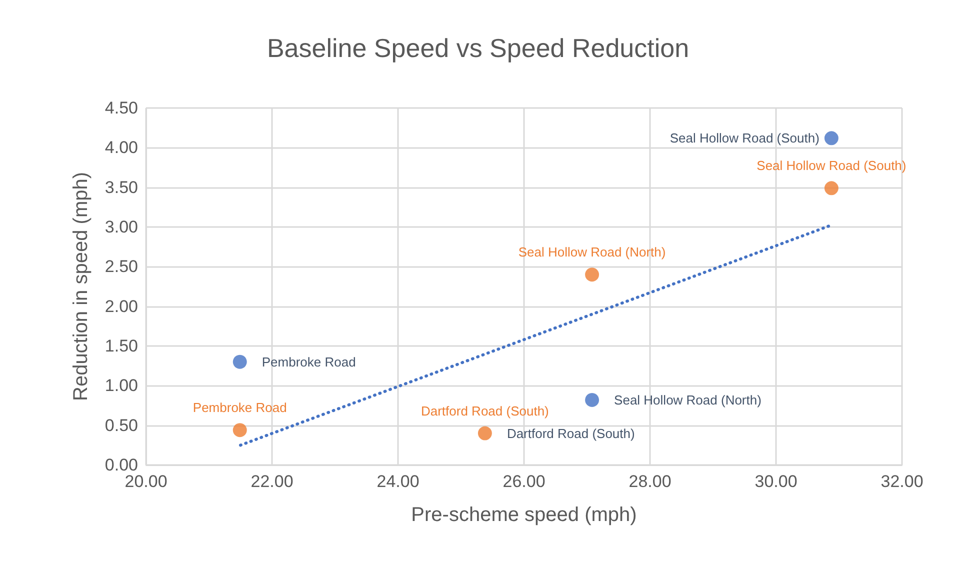 Image resolution: width=958 pixels, height=581 pixels. I want to click on x-tick-label: 26.00, so click(524, 481).